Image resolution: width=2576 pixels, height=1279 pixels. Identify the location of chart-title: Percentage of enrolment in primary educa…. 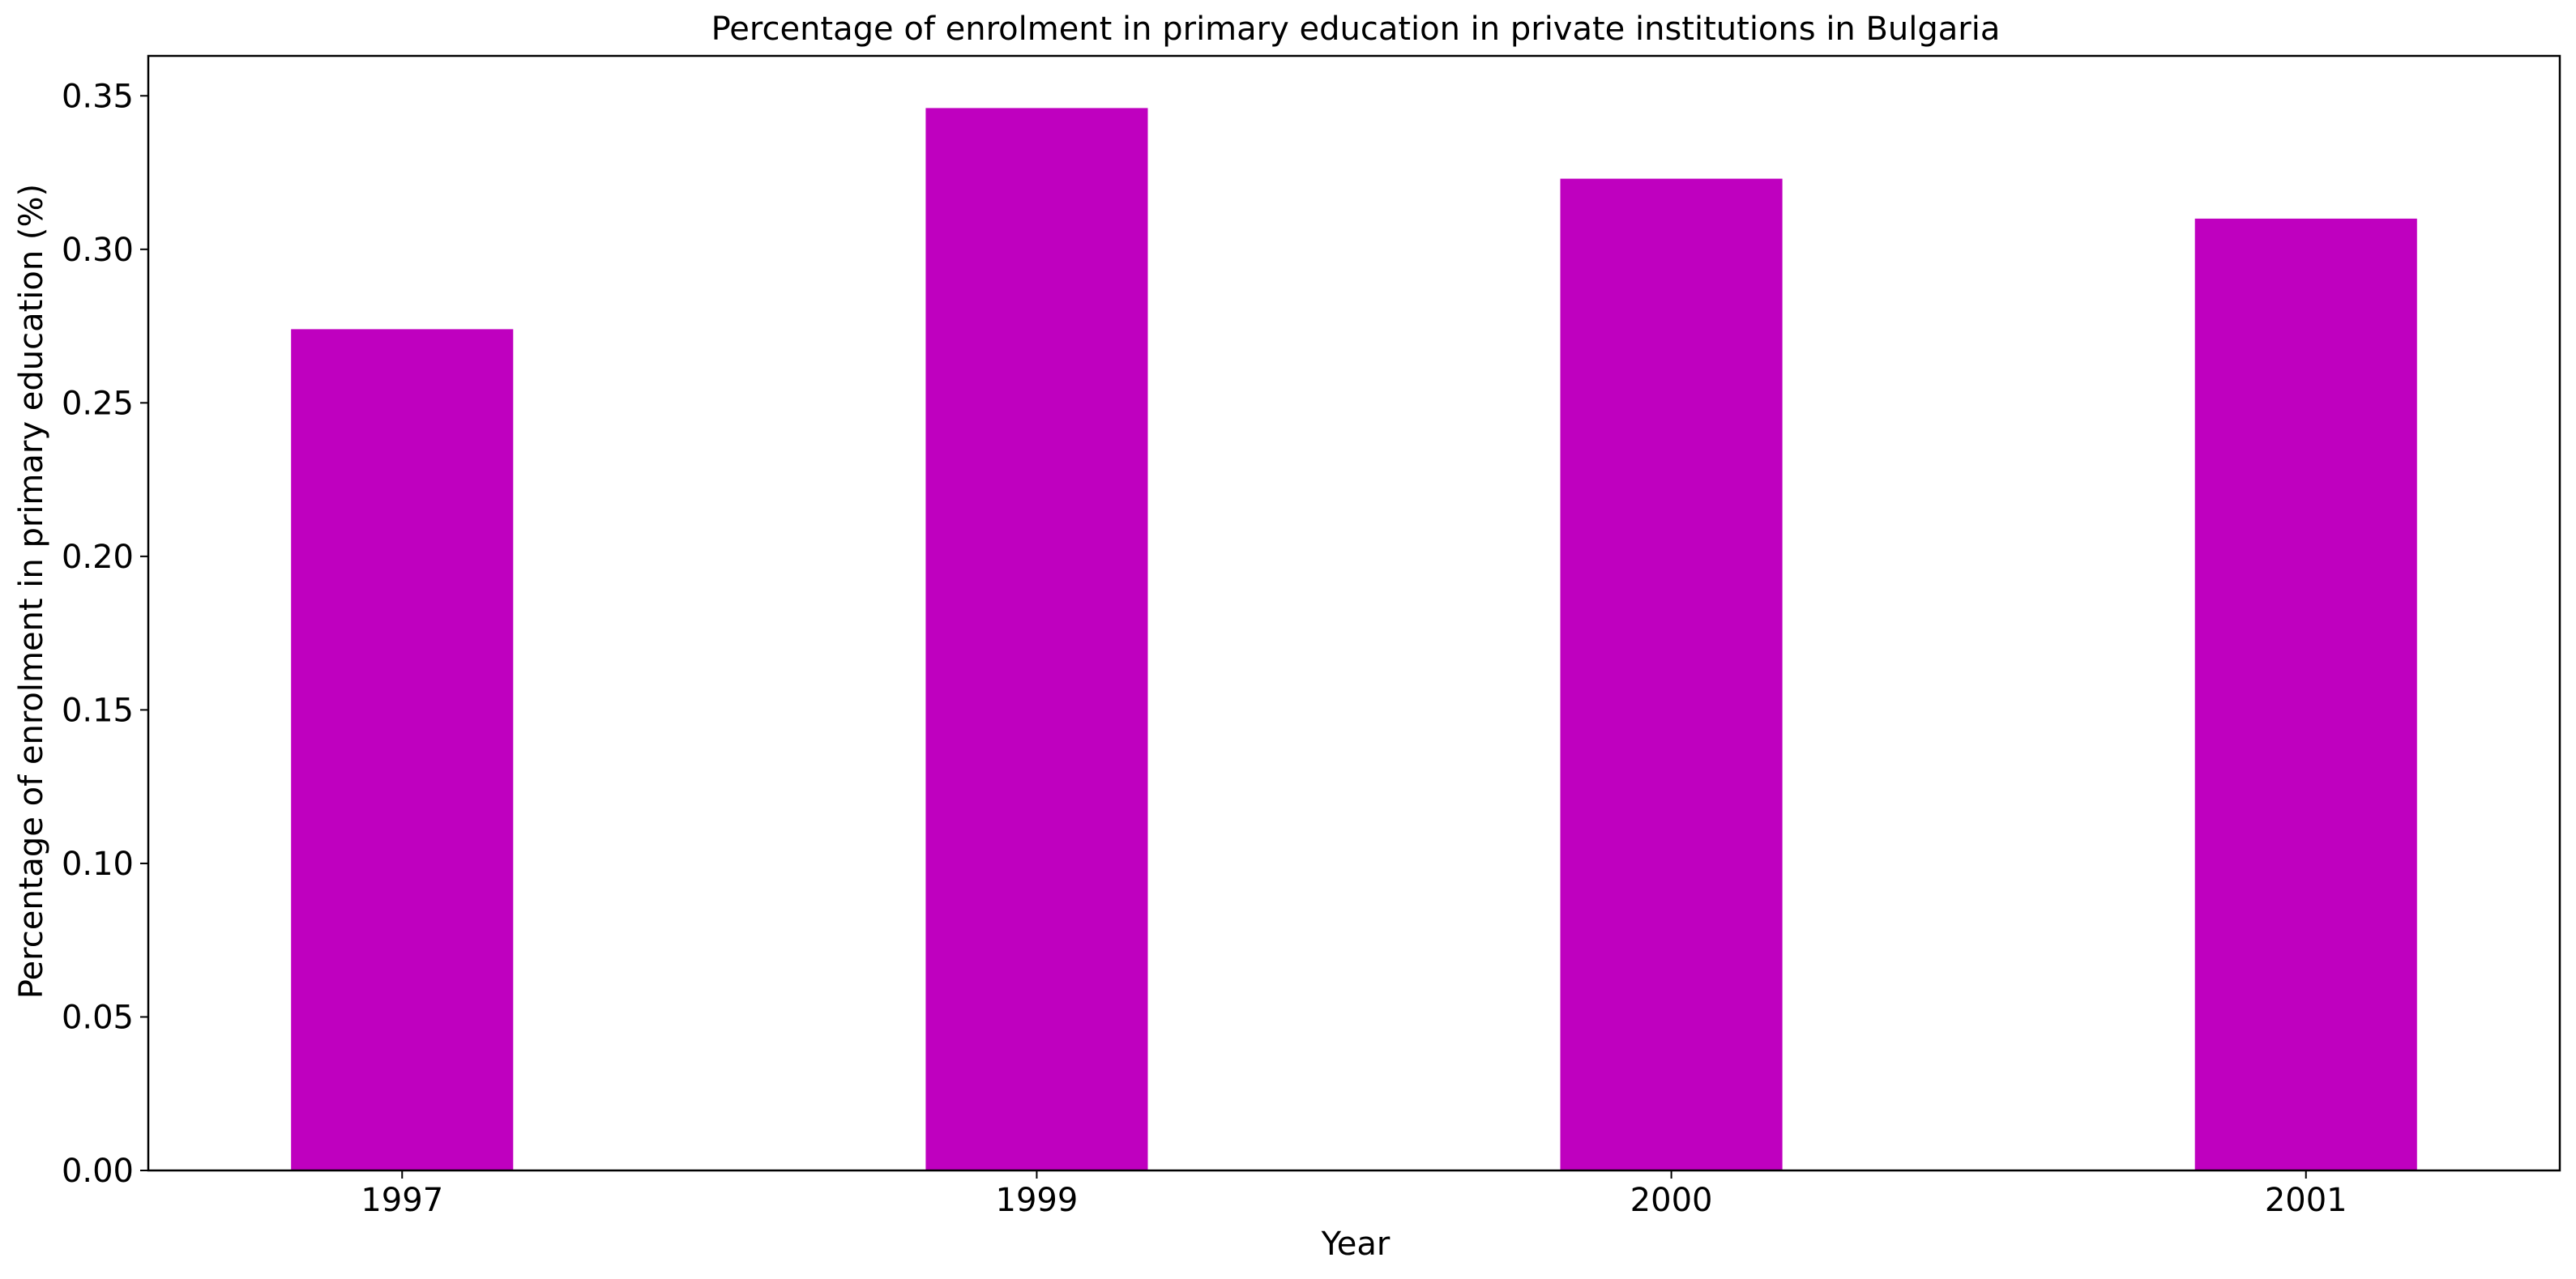
(1356, 29).